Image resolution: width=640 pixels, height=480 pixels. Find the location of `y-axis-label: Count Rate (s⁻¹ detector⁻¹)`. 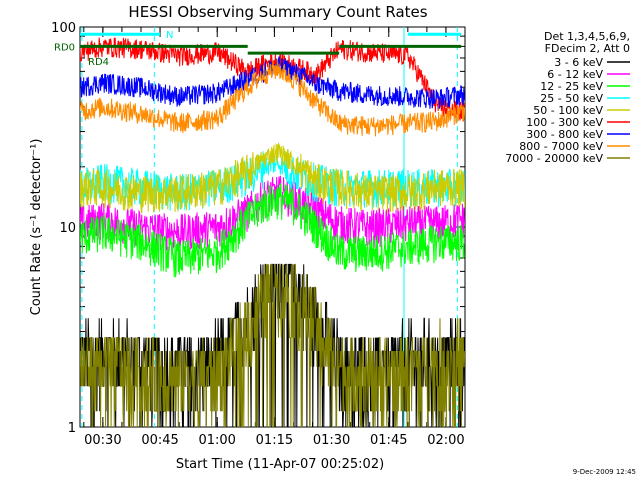

y-axis-label: Count Rate (s⁻¹ detector⁻¹) is located at coordinates (36, 227).